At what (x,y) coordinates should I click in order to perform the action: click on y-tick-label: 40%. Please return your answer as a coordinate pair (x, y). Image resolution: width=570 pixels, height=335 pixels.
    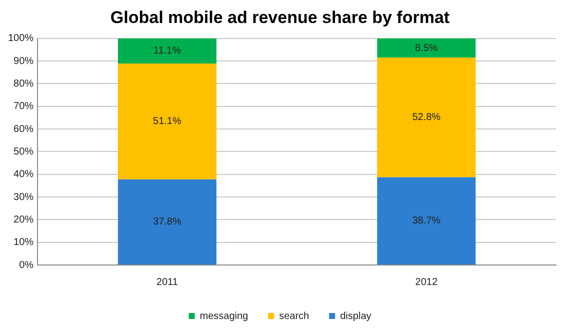
    Looking at the image, I should click on (24, 174).